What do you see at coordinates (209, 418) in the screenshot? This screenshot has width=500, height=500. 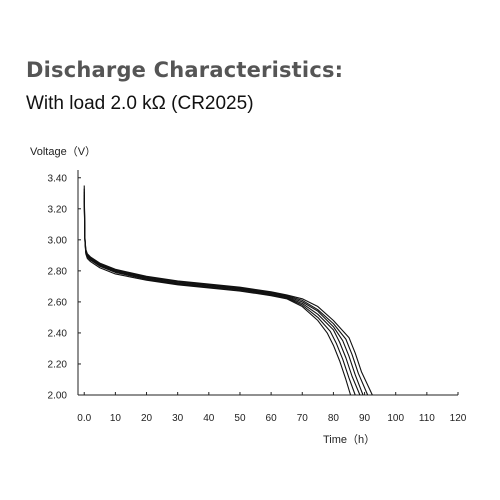 I see `x-tick-label: 40` at bounding box center [209, 418].